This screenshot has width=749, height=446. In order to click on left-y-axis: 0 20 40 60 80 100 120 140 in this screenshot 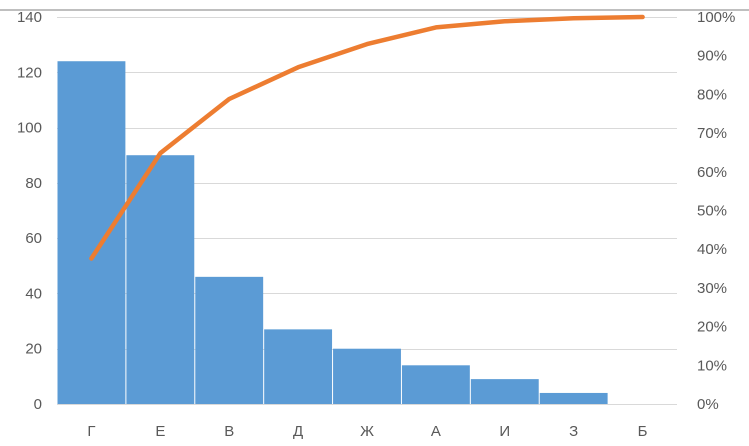, I will do `click(29, 211)`.